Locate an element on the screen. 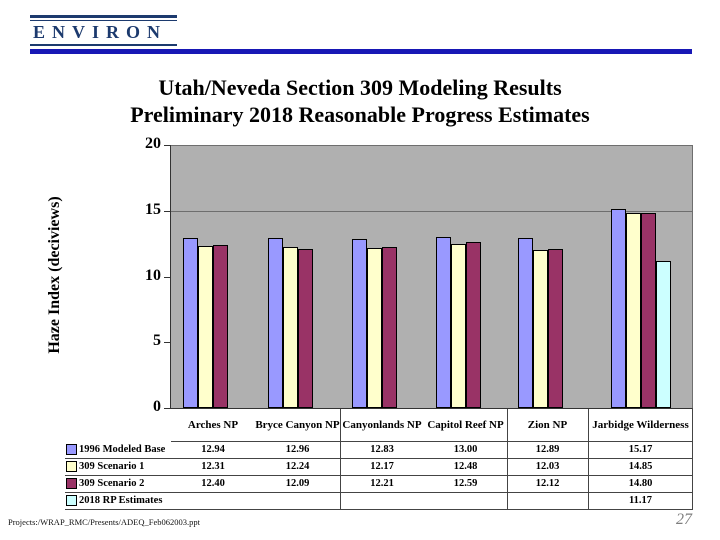  table-value: 12.48 is located at coordinates (465, 466).